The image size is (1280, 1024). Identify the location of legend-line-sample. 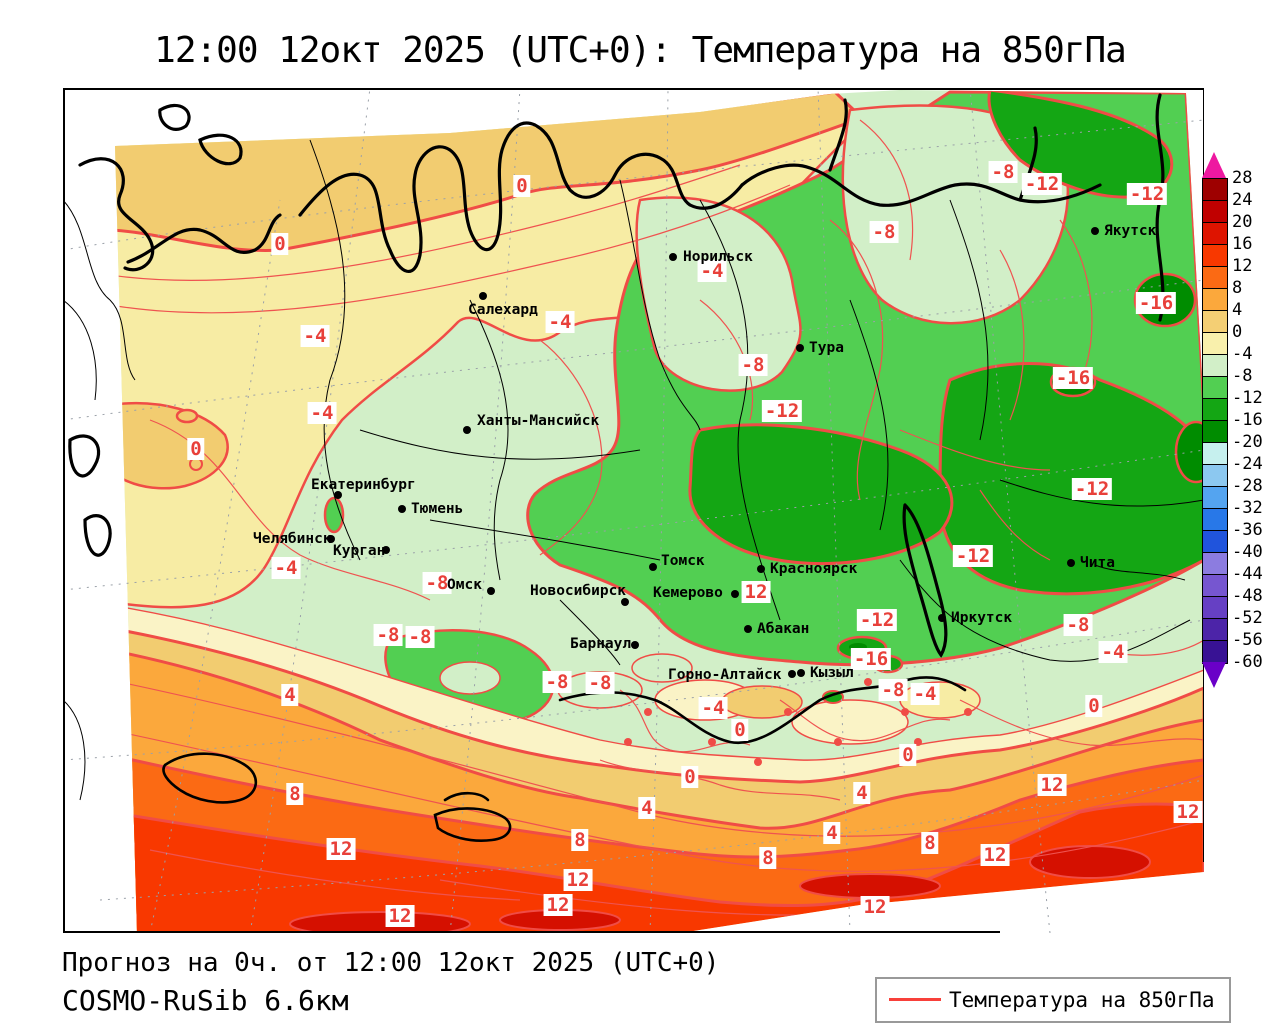
(915, 999).